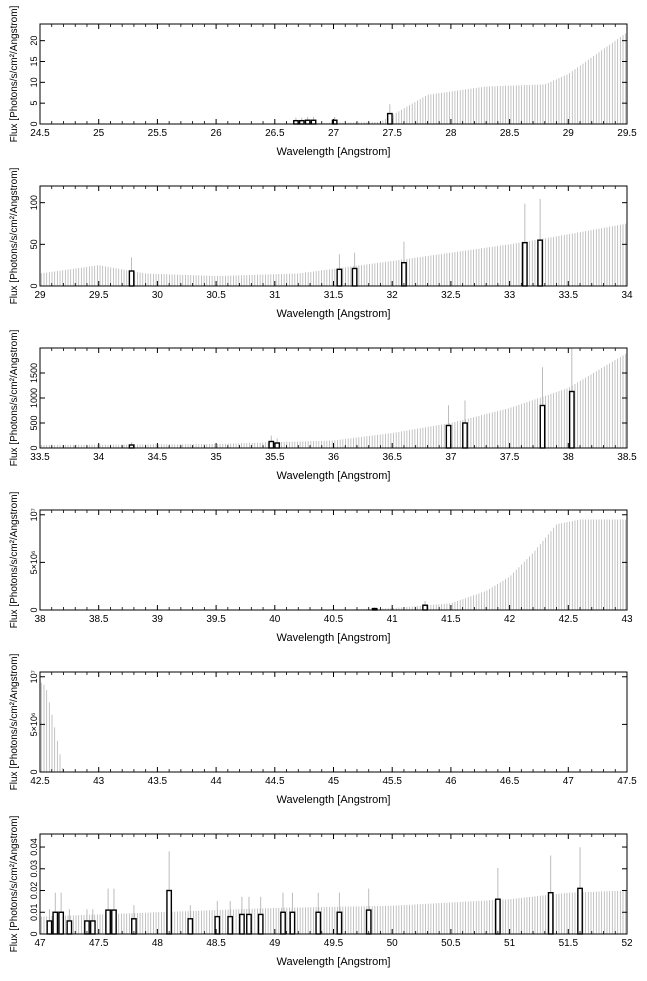  Describe the element at coordinates (216, 295) in the screenshot. I see `x-tick-label: 30.5` at that location.